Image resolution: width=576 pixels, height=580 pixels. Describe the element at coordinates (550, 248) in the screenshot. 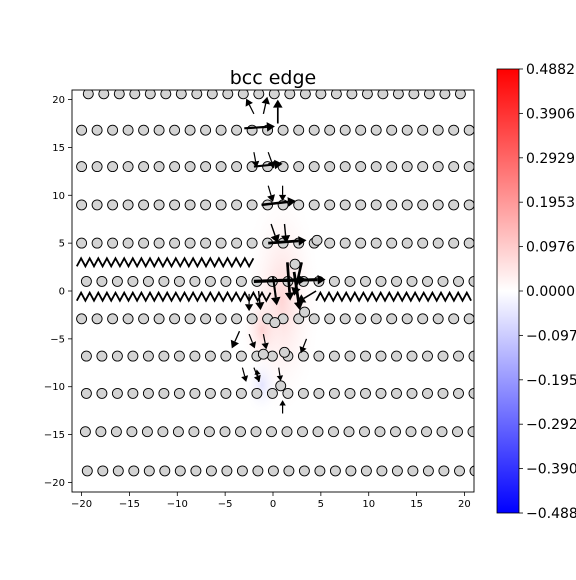

I see `colorbar-tick-label: 0.0976` at that location.